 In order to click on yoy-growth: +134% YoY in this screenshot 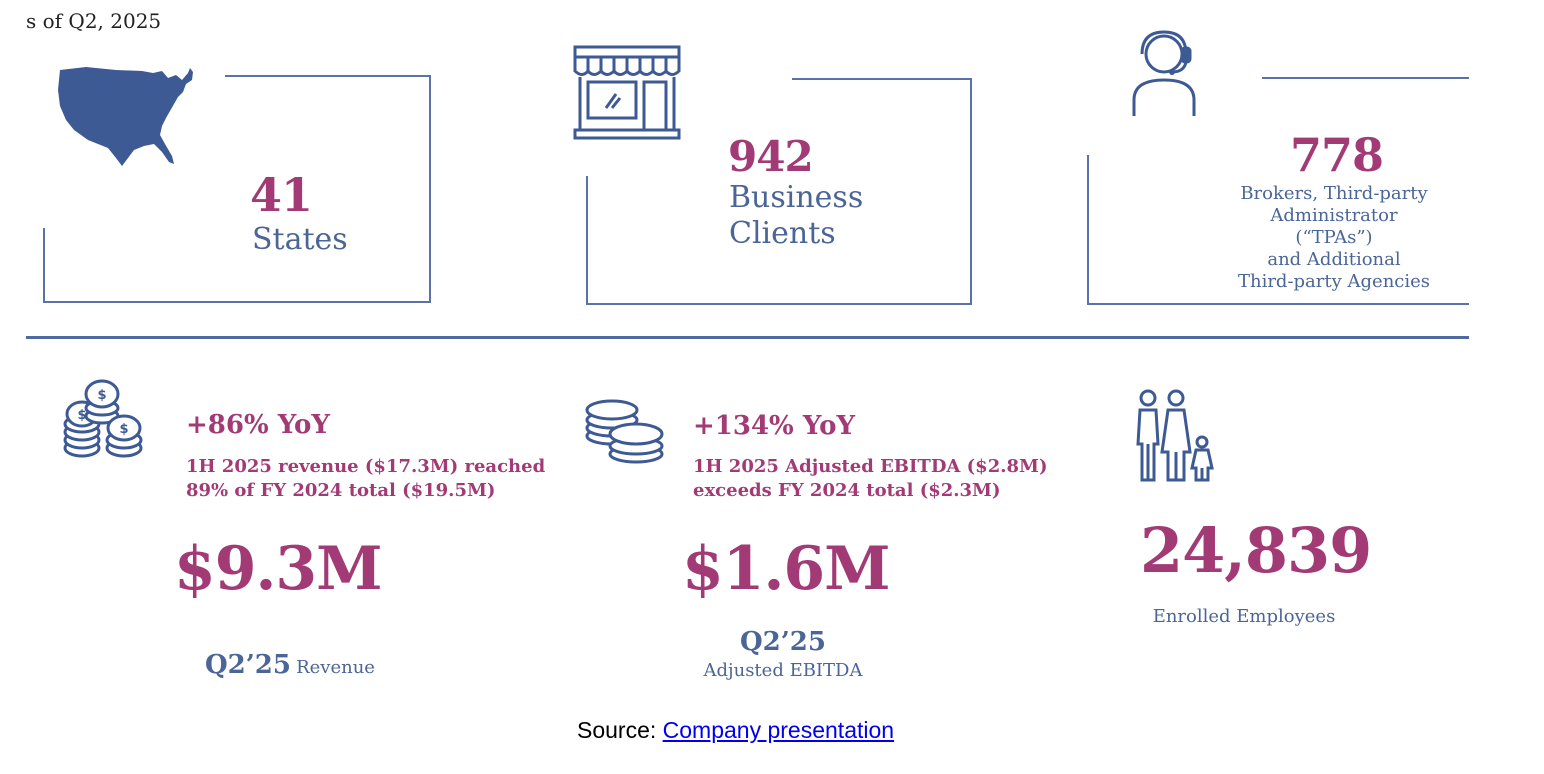, I will do `click(774, 426)`.